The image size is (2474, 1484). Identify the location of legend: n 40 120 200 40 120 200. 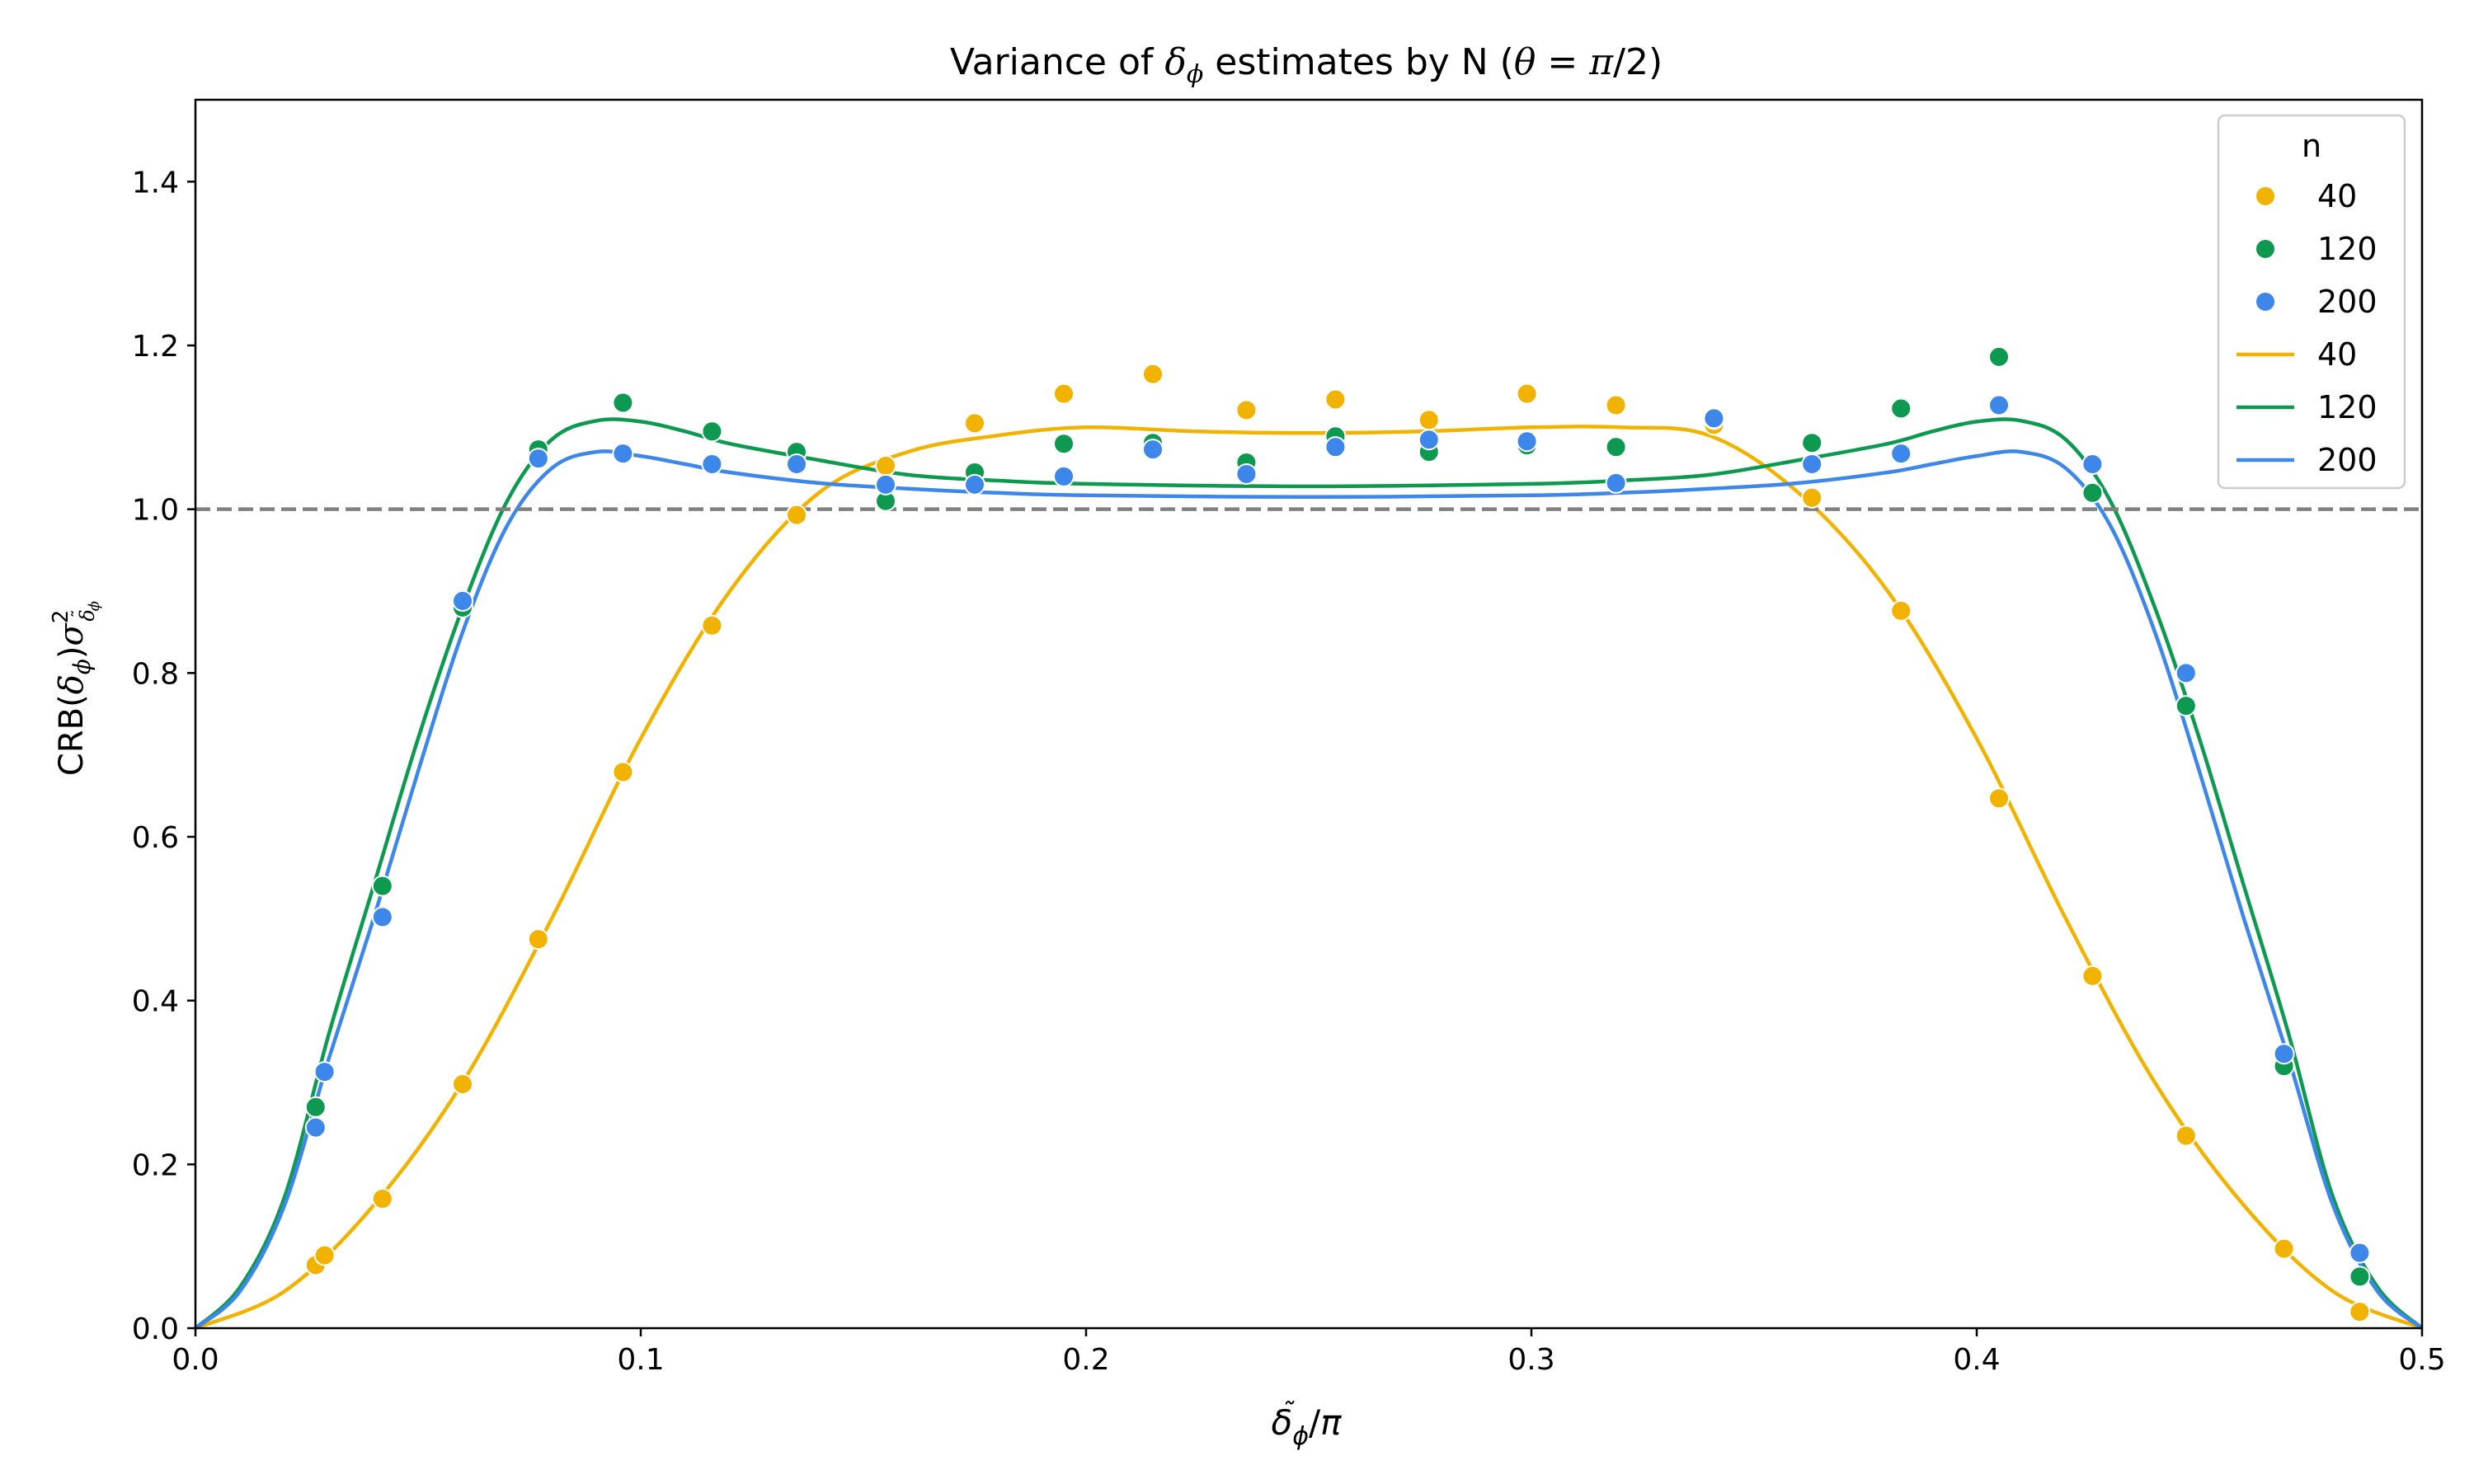
(2311, 302).